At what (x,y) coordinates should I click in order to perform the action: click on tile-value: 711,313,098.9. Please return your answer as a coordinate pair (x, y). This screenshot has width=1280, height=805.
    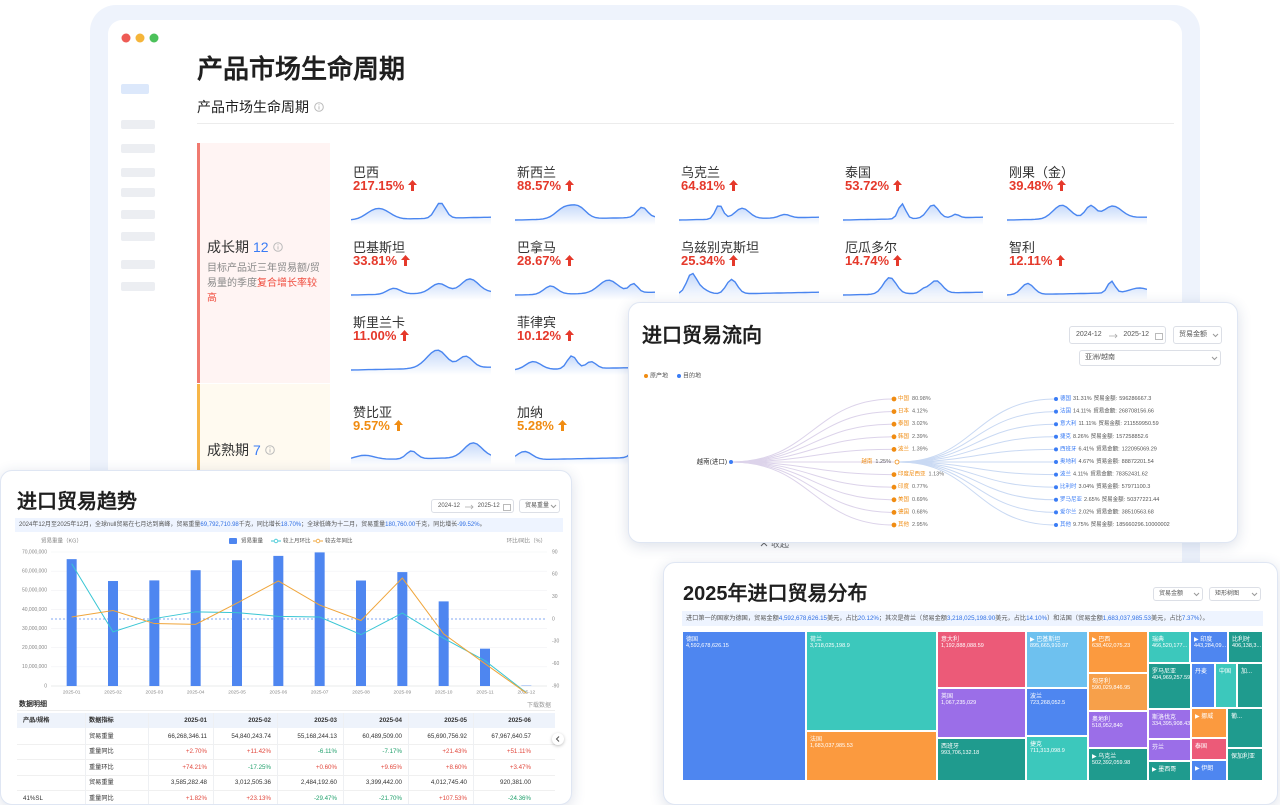
    Looking at the image, I should click on (1047, 751).